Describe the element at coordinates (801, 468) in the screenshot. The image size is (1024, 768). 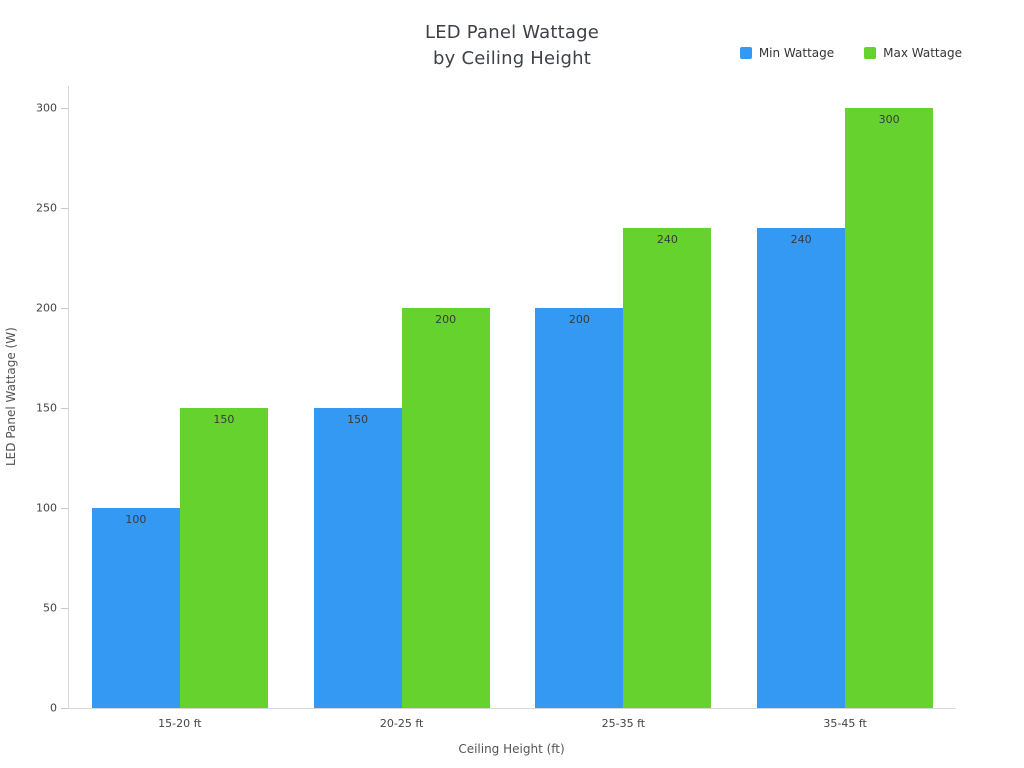
I see `bar-min-wattage-35-45-ft: 240` at that location.